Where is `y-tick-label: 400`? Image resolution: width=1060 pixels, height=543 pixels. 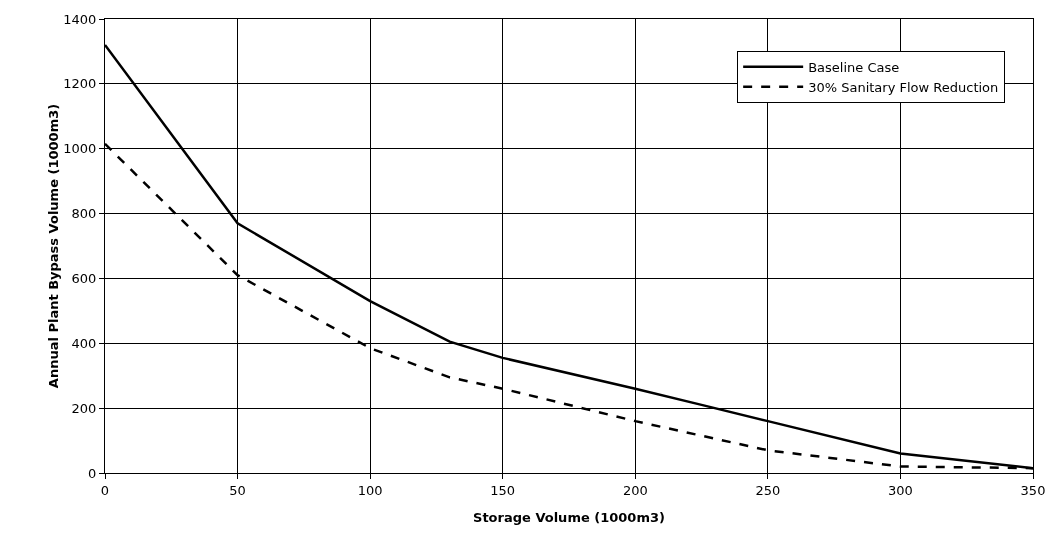
y-tick-label: 400 is located at coordinates (84, 343).